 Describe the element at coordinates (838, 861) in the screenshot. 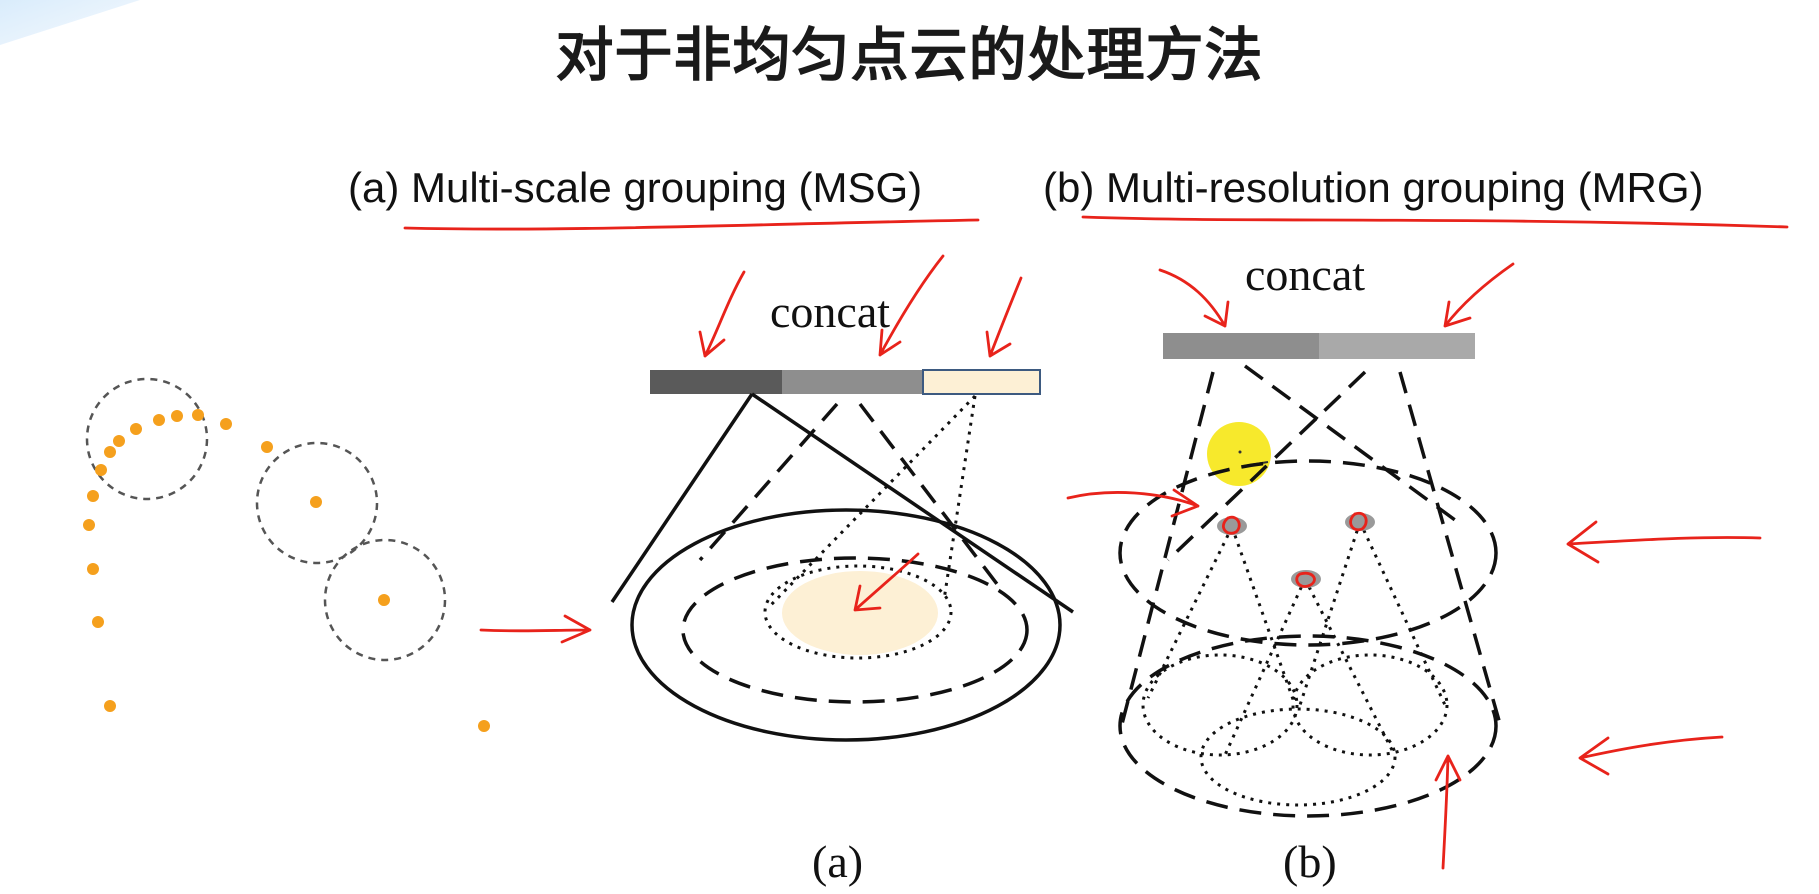

I see `sublabel-a: (a)` at that location.